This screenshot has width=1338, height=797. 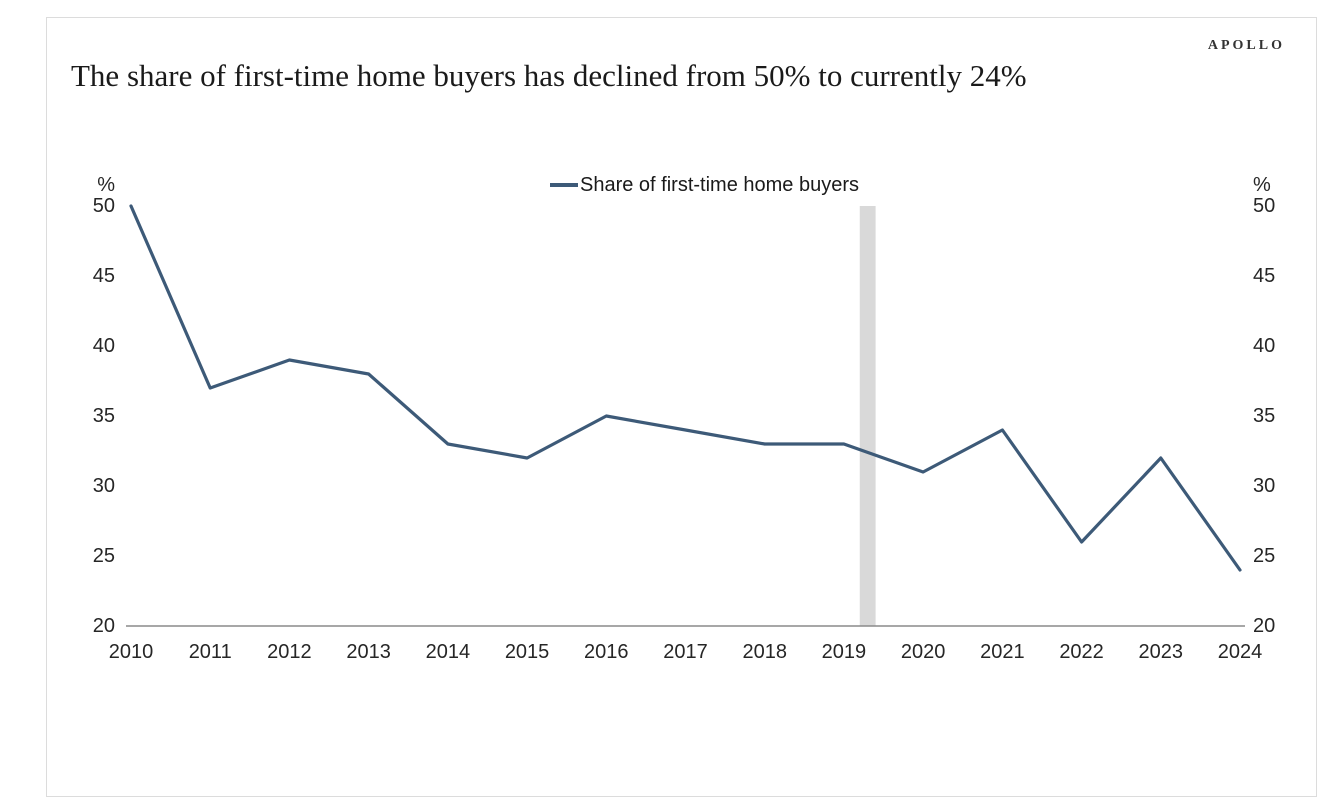 What do you see at coordinates (106, 185) in the screenshot?
I see `y-axis-unit-left: %` at bounding box center [106, 185].